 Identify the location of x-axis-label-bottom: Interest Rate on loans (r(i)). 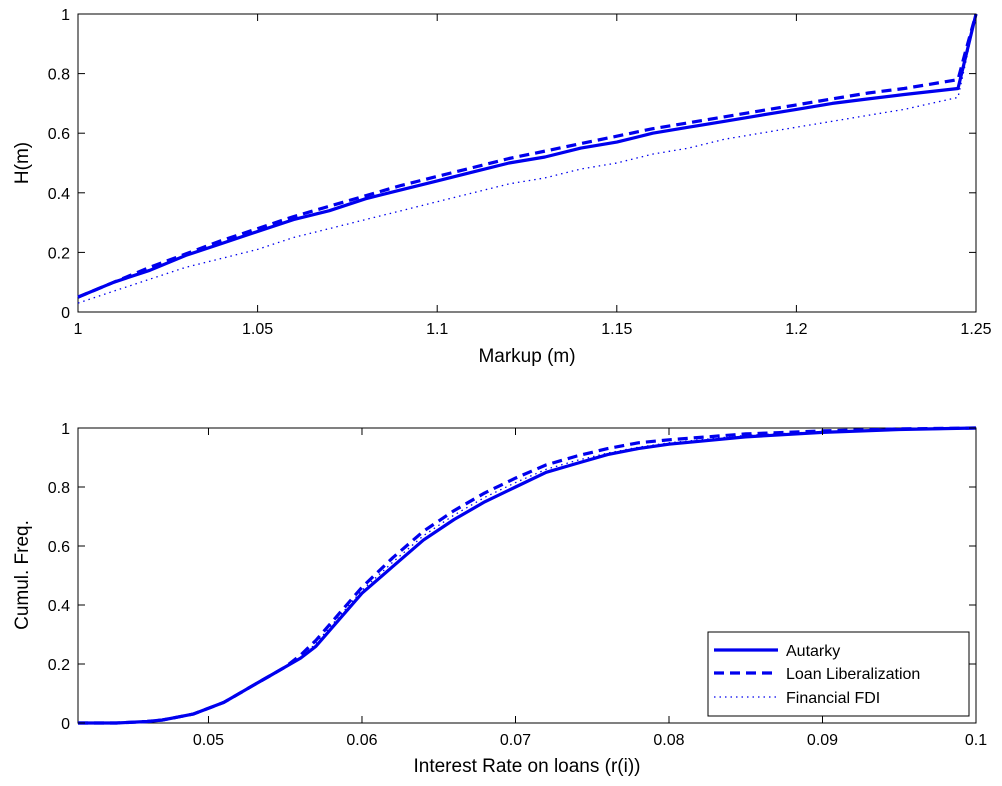
(526, 766).